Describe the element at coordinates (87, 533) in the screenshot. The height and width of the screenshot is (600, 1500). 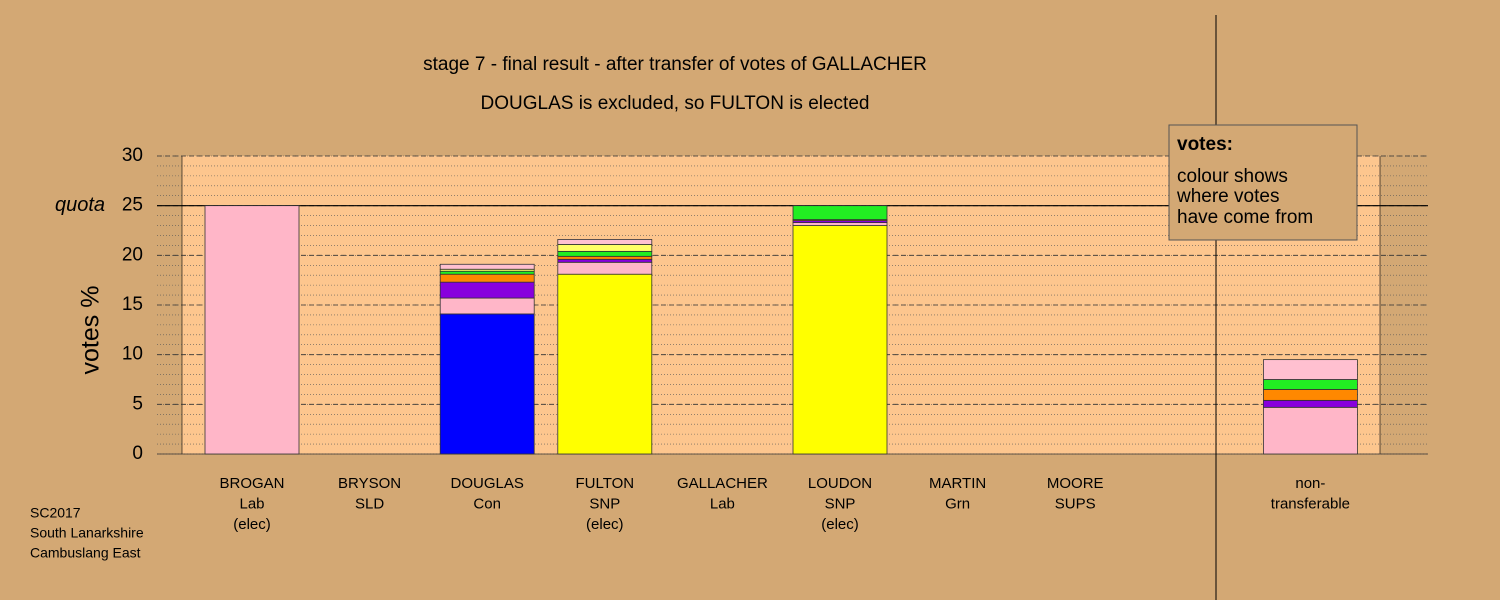
I see `footer-text: South Lanarkshire` at that location.